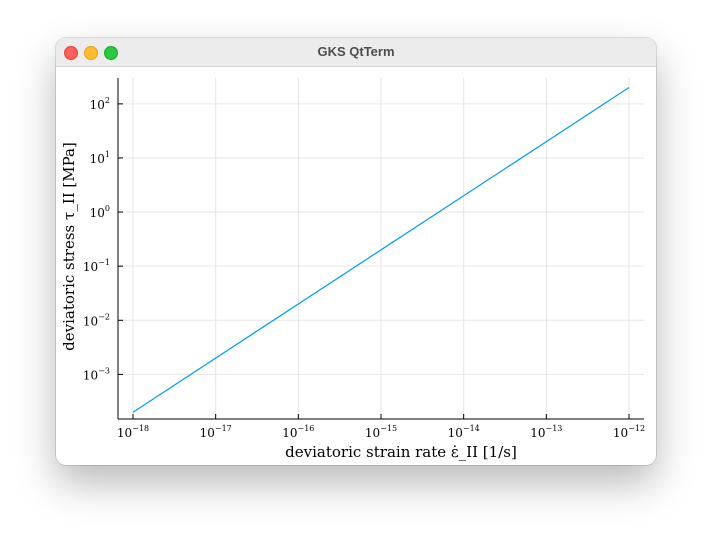 The width and height of the screenshot is (712, 540). Describe the element at coordinates (298, 432) in the screenshot. I see `x-tick-label: 10−16` at that location.